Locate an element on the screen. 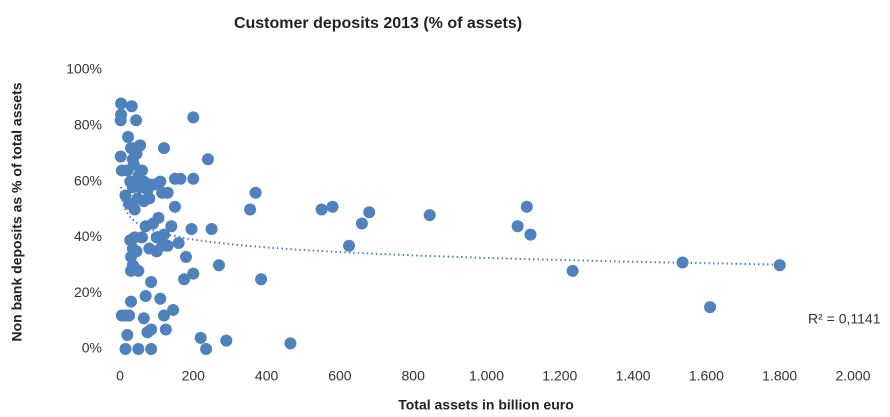 Image resolution: width=890 pixels, height=417 pixels. x-axis-title: Total assets in billion euro is located at coordinates (486, 405).